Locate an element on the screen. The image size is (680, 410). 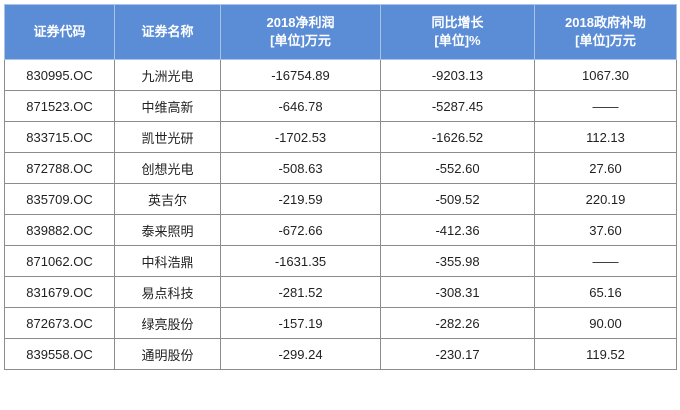
cell-stock-code: 872673.OC is located at coordinates (59, 323).